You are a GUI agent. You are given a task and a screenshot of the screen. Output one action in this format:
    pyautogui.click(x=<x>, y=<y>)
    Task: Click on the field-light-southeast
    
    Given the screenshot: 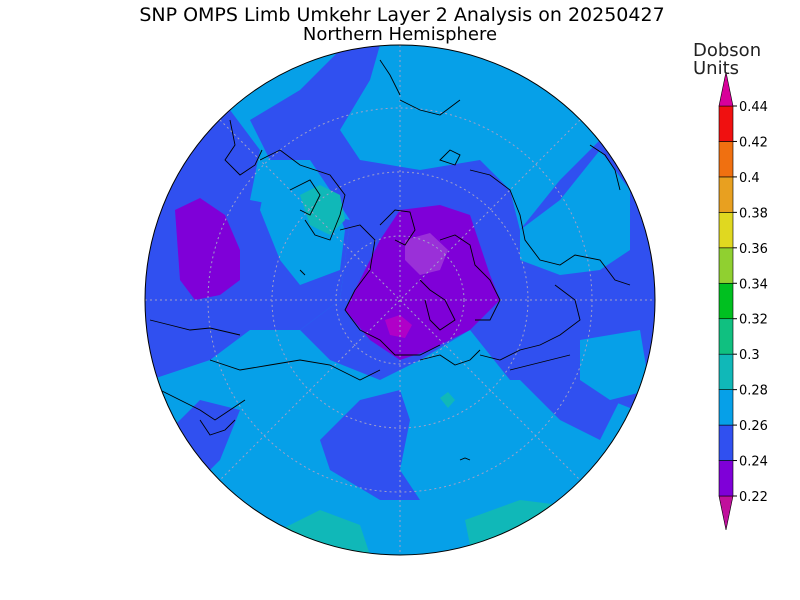 What is the action you would take?
    pyautogui.click(x=615, y=365)
    